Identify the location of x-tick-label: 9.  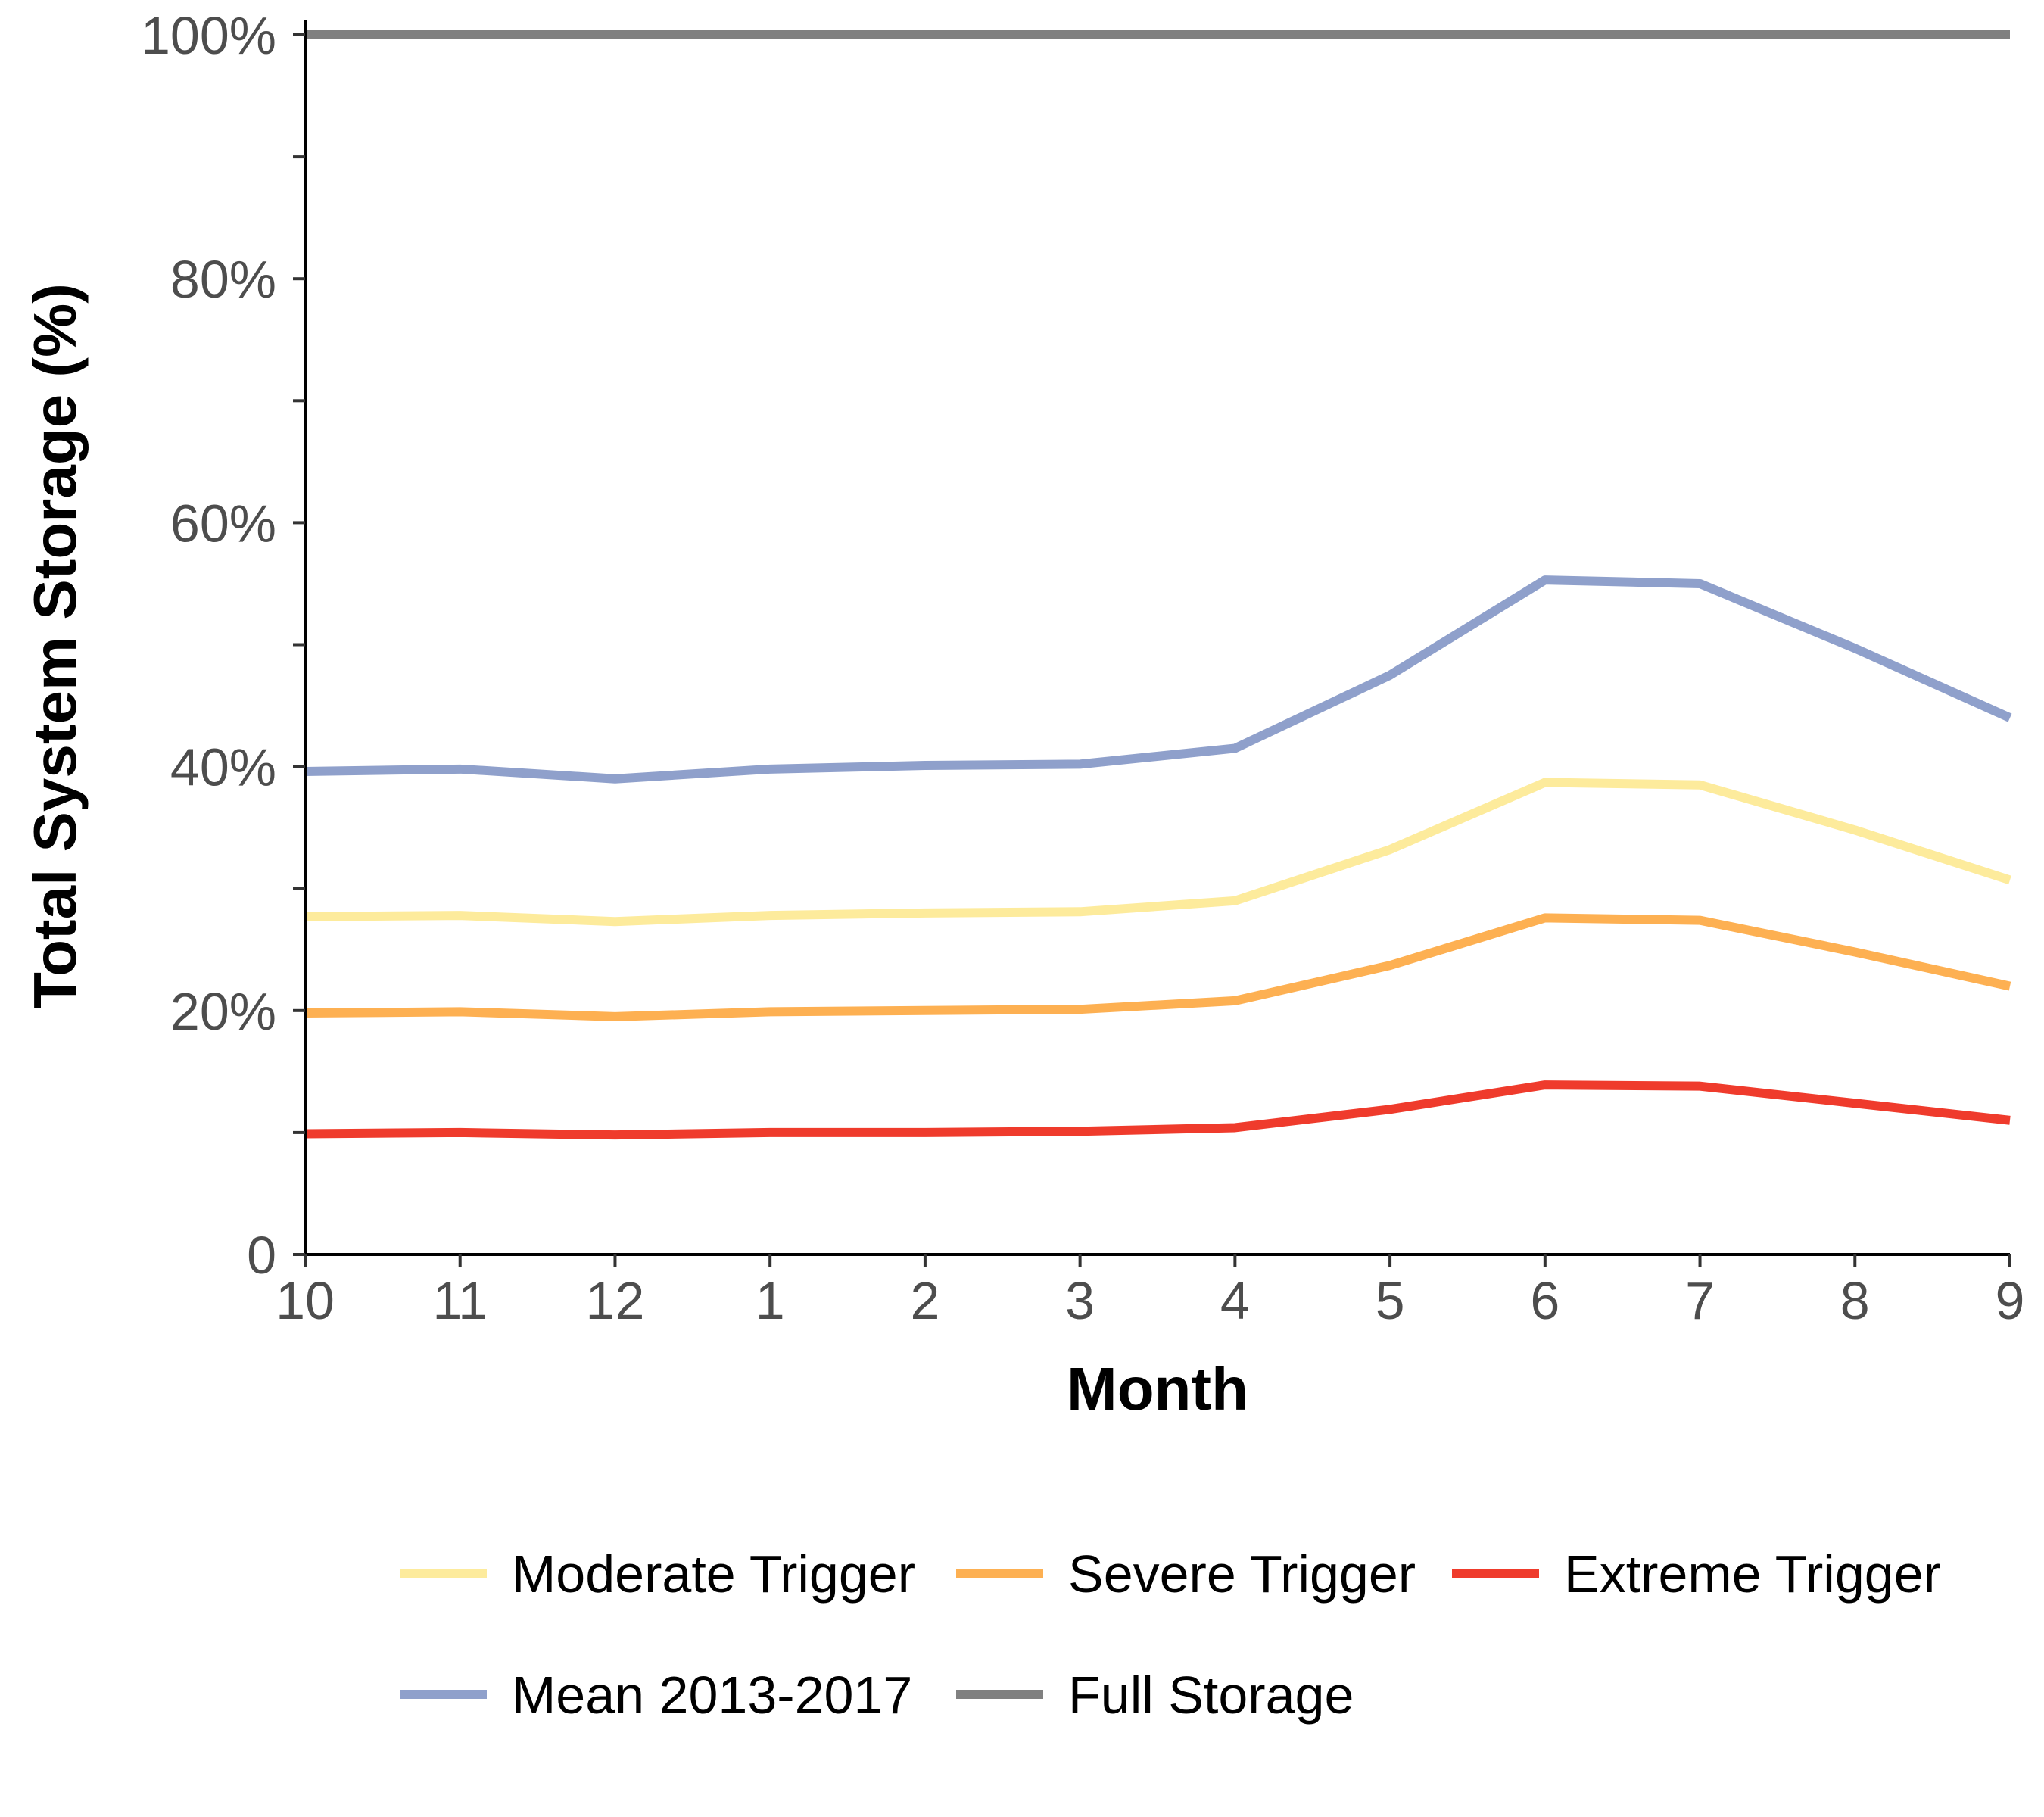
(2010, 1300).